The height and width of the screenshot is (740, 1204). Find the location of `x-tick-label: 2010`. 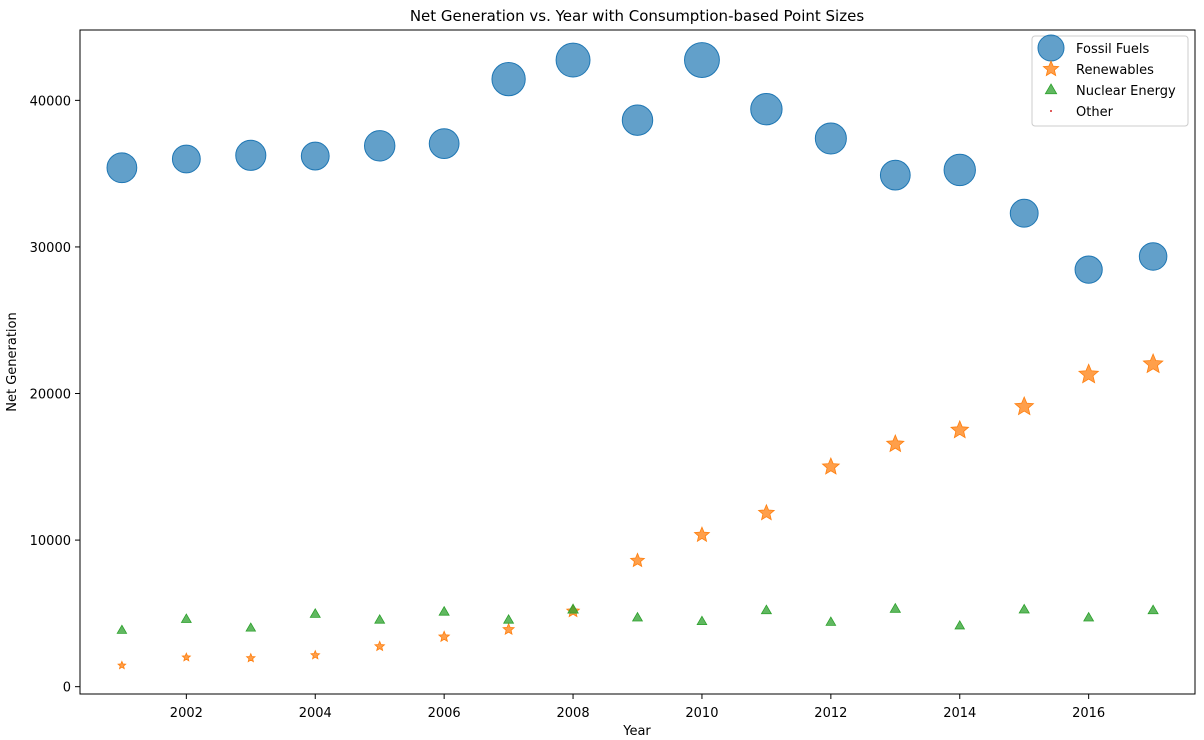

x-tick-label: 2010 is located at coordinates (701, 713).